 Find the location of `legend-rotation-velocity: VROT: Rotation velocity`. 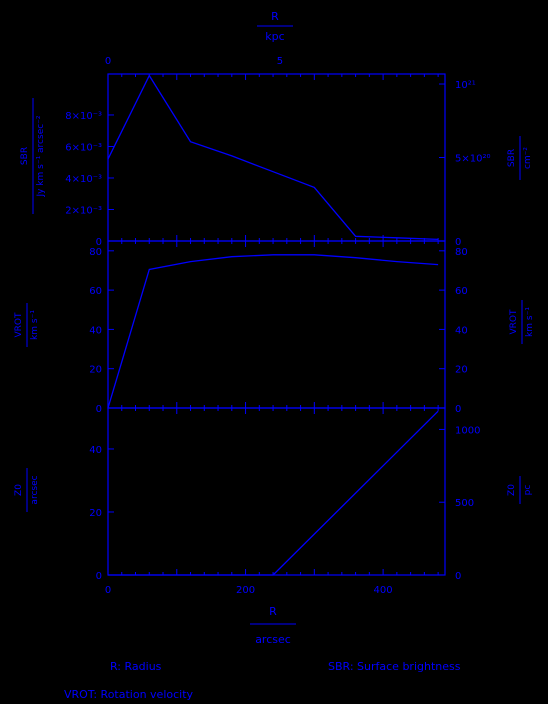

legend-rotation-velocity: VROT: Rotation velocity is located at coordinates (129, 694).